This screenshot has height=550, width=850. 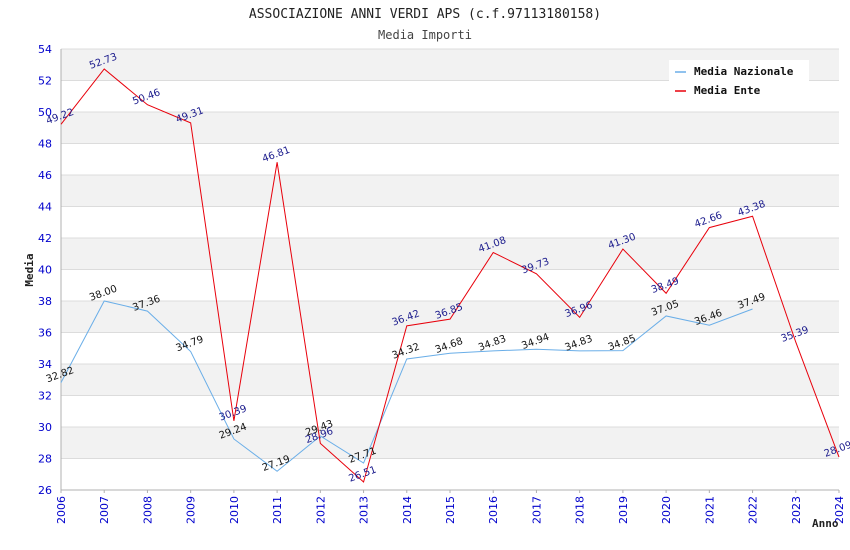 What do you see at coordinates (45, 459) in the screenshot?
I see `y-tick-label: 28` at bounding box center [45, 459].